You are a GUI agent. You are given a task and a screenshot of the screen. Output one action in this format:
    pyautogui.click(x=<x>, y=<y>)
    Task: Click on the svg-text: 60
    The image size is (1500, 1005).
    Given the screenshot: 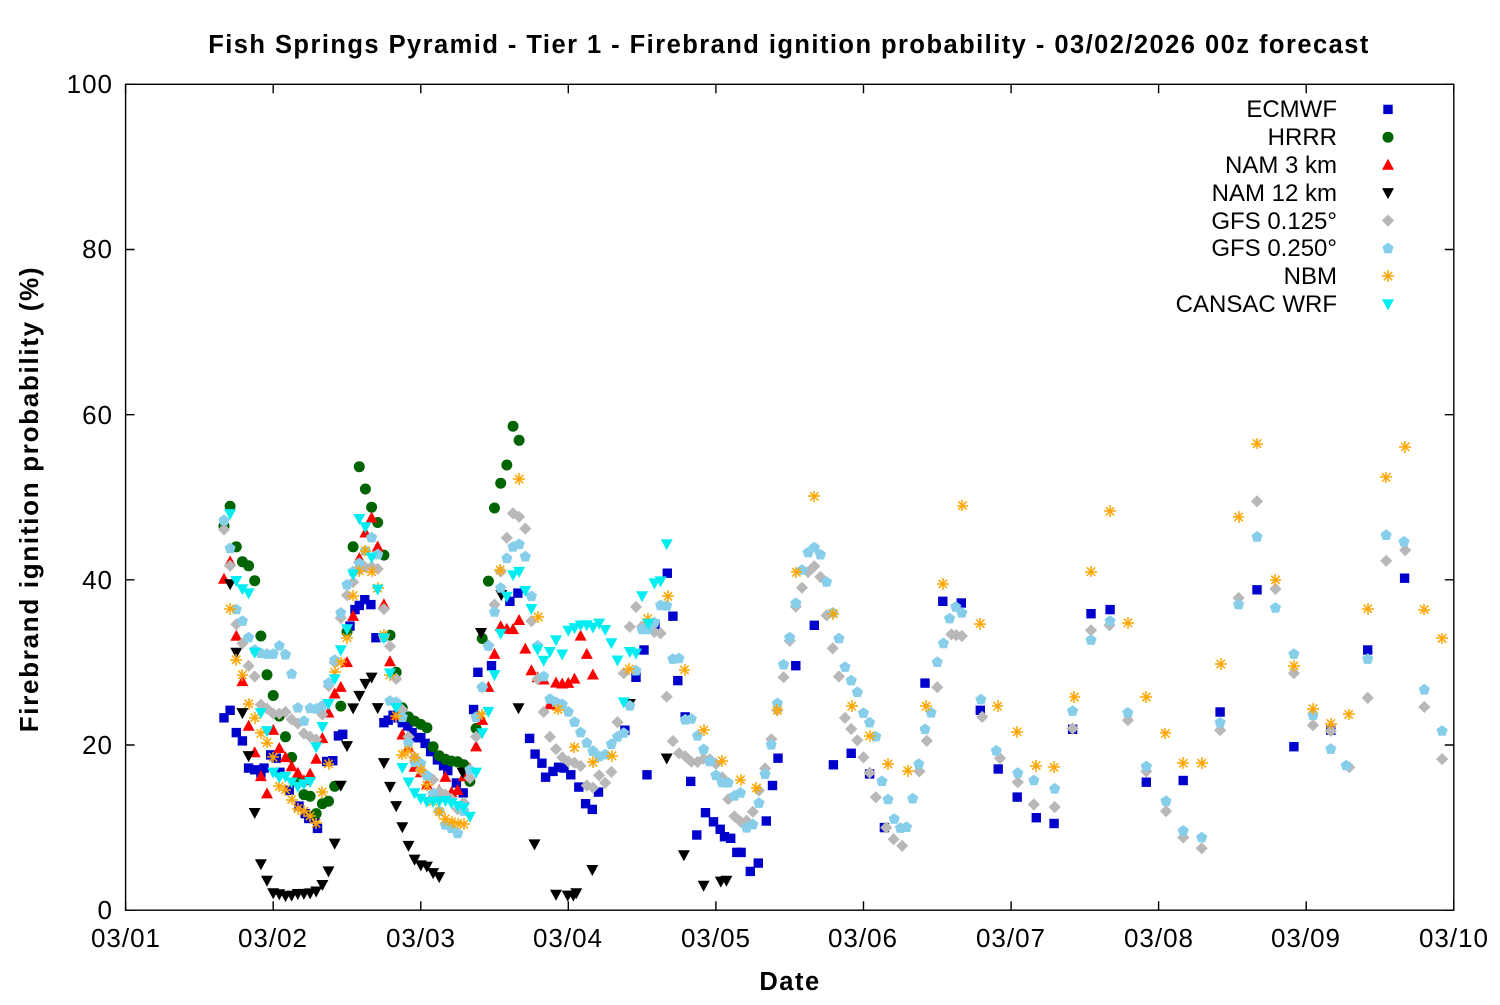 What is the action you would take?
    pyautogui.click(x=97, y=415)
    